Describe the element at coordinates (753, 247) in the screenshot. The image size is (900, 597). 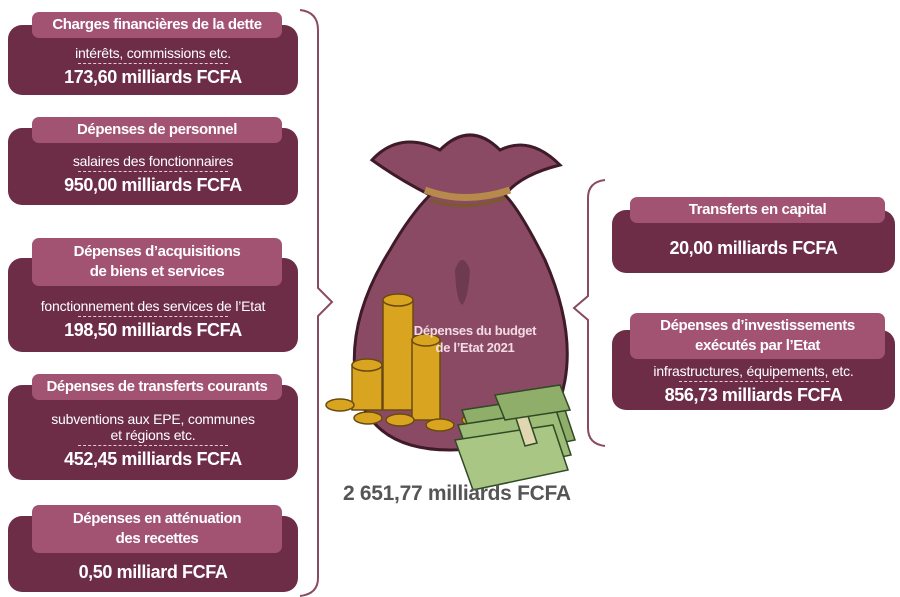
I see `amount: 20,00 milliards FCFA` at that location.